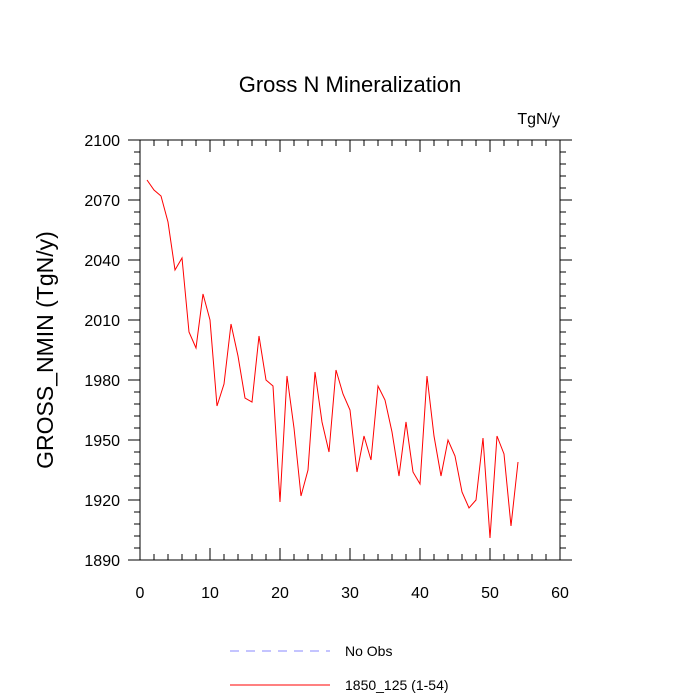  What do you see at coordinates (490, 593) in the screenshot?
I see `x-tick-label: 50` at bounding box center [490, 593].